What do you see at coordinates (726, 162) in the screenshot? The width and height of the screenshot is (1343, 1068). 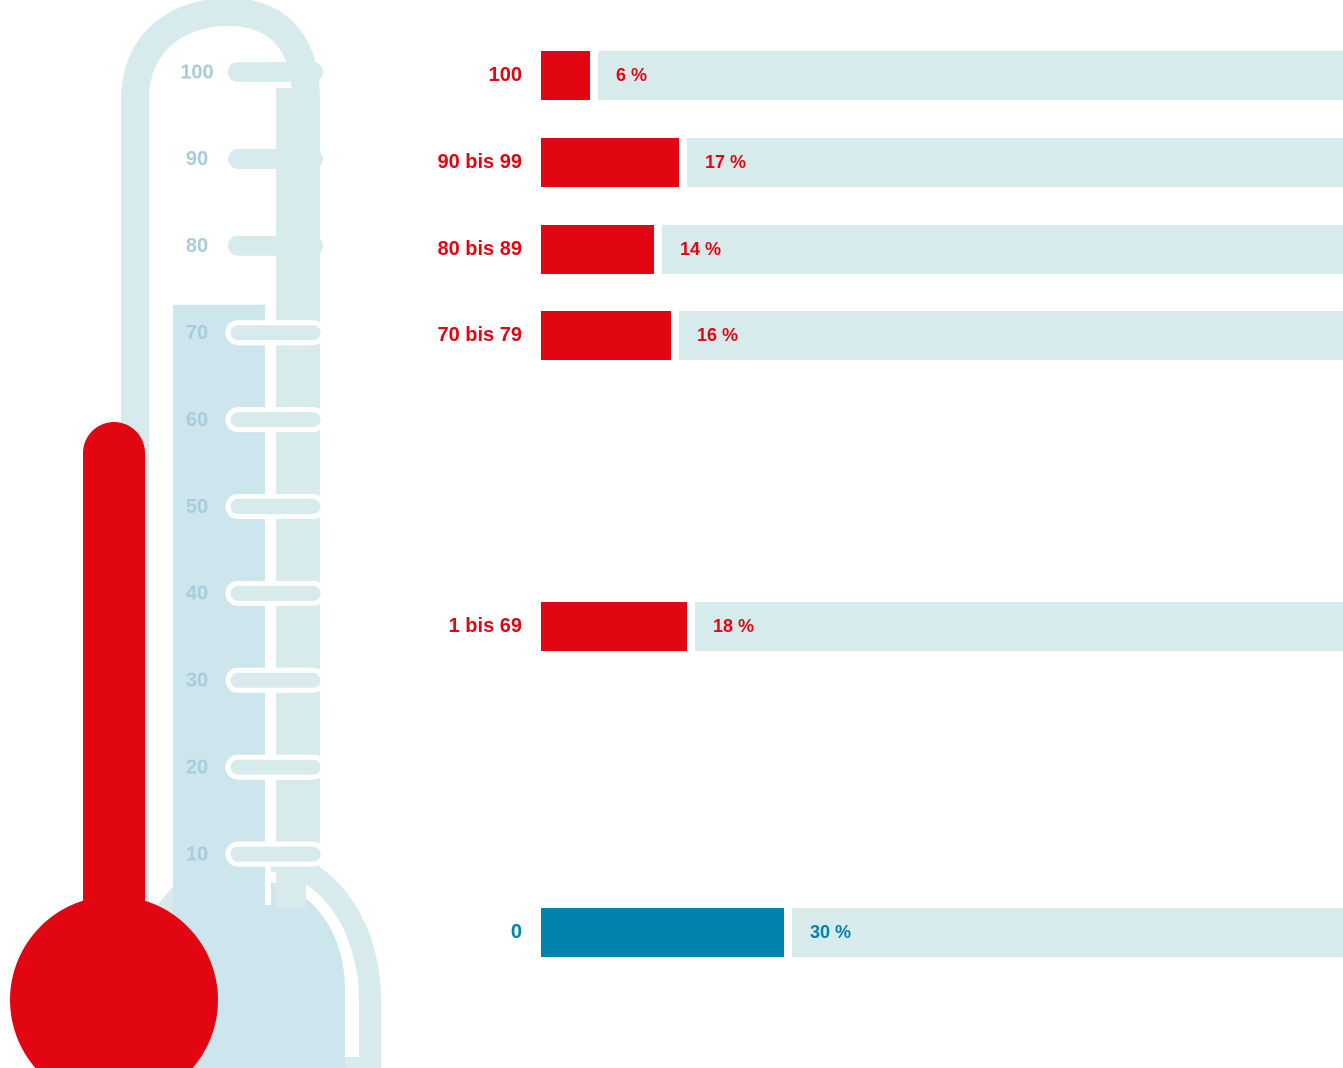 I see `bar-value-label: 17 %` at bounding box center [726, 162].